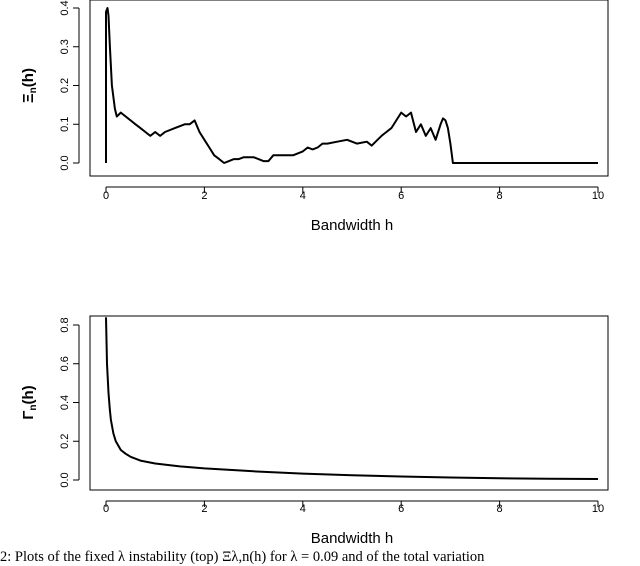 This screenshot has height=566, width=640. I want to click on chart1-x-tick-label: 10, so click(598, 196).